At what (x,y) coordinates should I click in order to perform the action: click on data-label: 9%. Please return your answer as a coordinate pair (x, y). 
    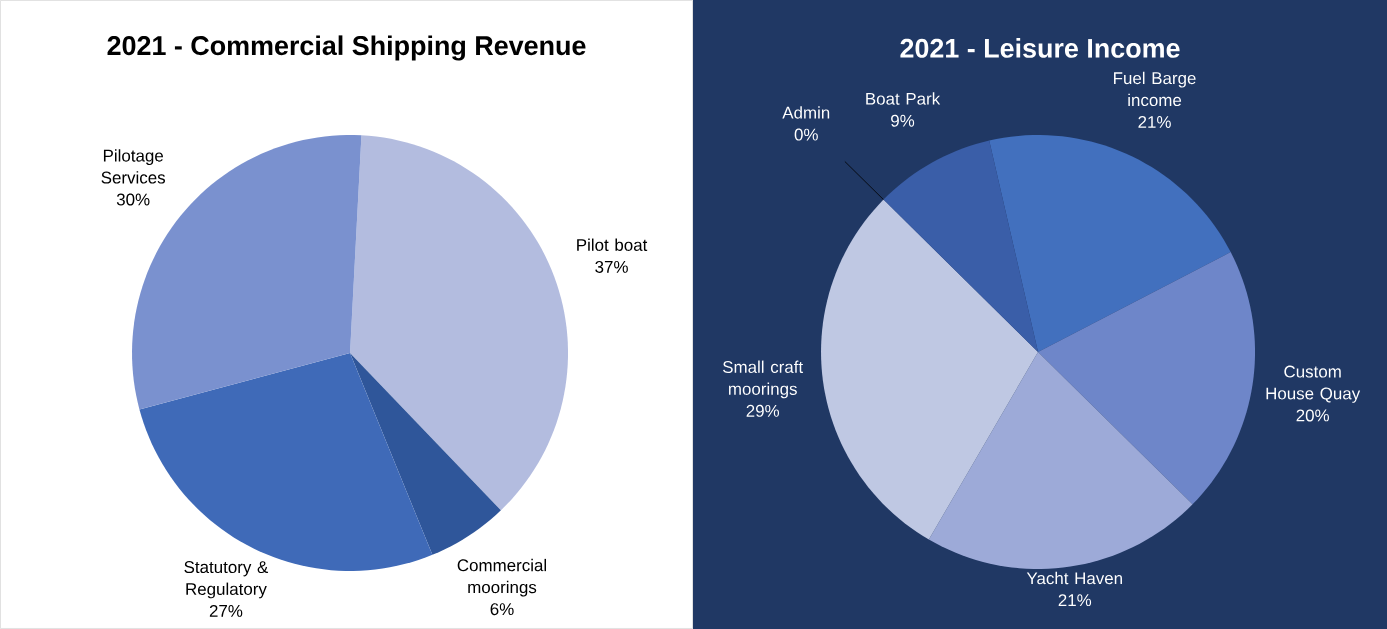
    Looking at the image, I should click on (903, 120).